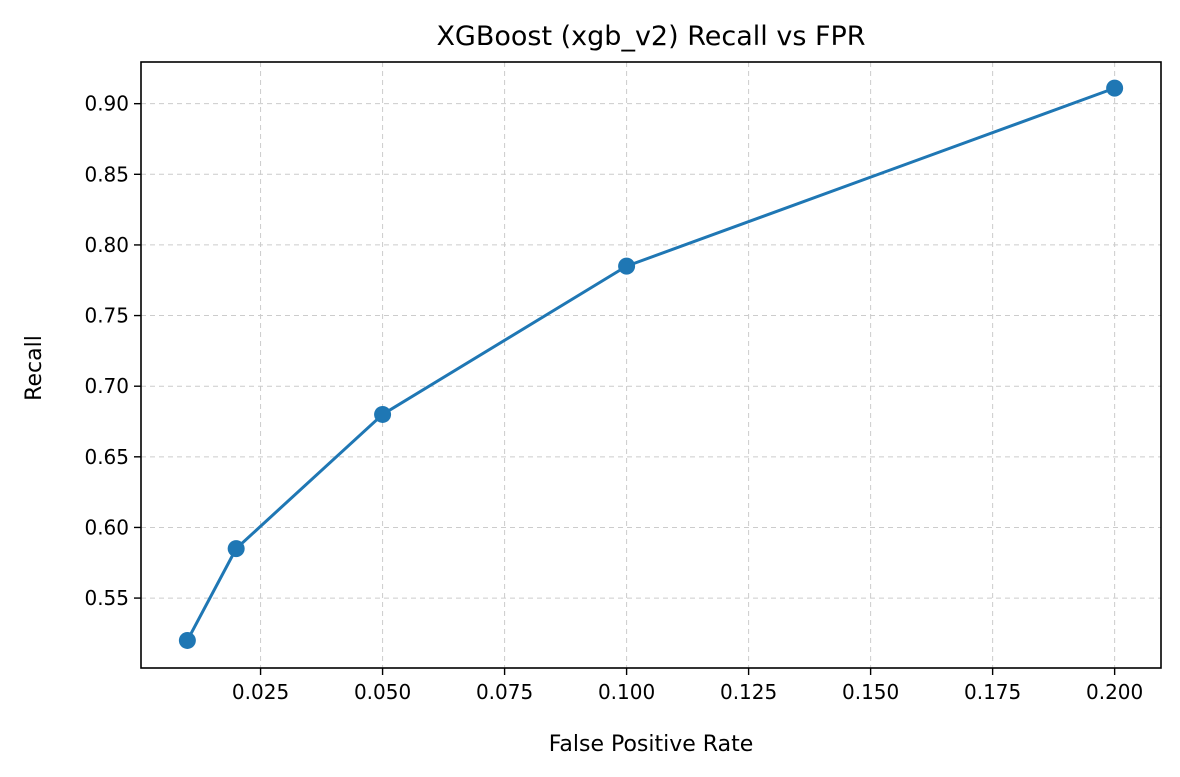 The width and height of the screenshot is (1180, 777). I want to click on x-axis: 0.025 0.050 0.075 0.100 0.125 0.150 0.175 0.200, so click(687, 686).